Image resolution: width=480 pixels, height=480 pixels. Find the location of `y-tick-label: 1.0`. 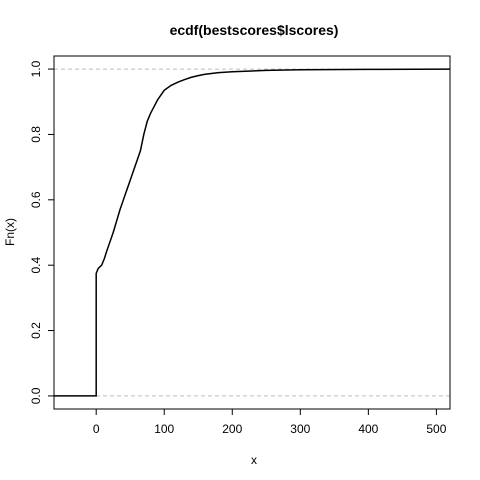

y-tick-label: 1.0 is located at coordinates (36, 68).